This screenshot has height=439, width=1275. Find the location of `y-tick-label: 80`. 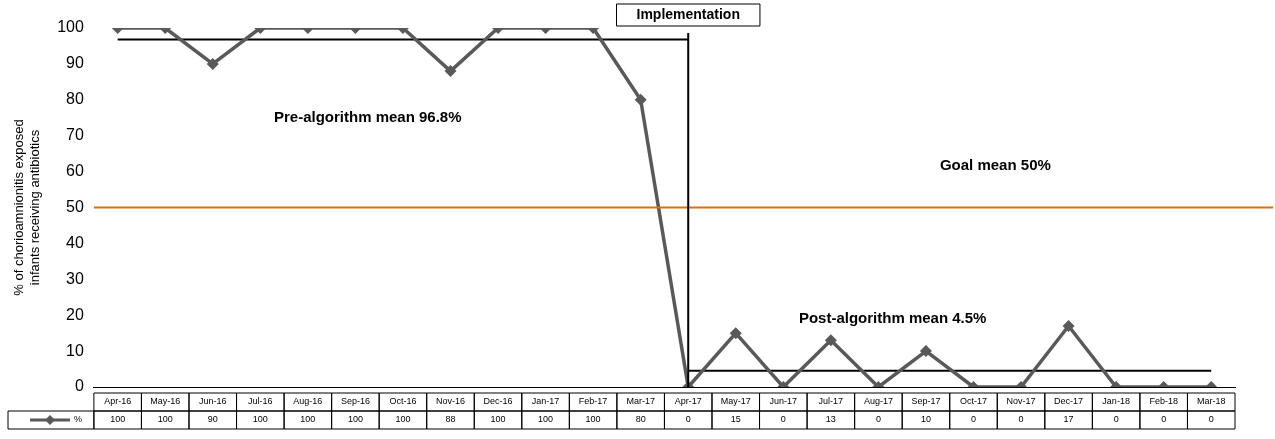

y-tick-label: 80 is located at coordinates (75, 99).